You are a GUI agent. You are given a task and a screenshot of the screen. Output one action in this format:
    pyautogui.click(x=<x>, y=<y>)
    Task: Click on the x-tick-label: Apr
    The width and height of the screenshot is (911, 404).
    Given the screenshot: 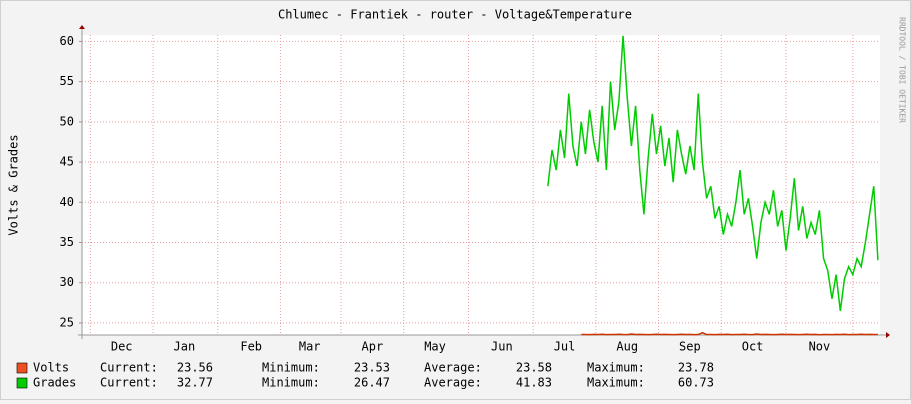 What is the action you would take?
    pyautogui.click(x=373, y=347)
    